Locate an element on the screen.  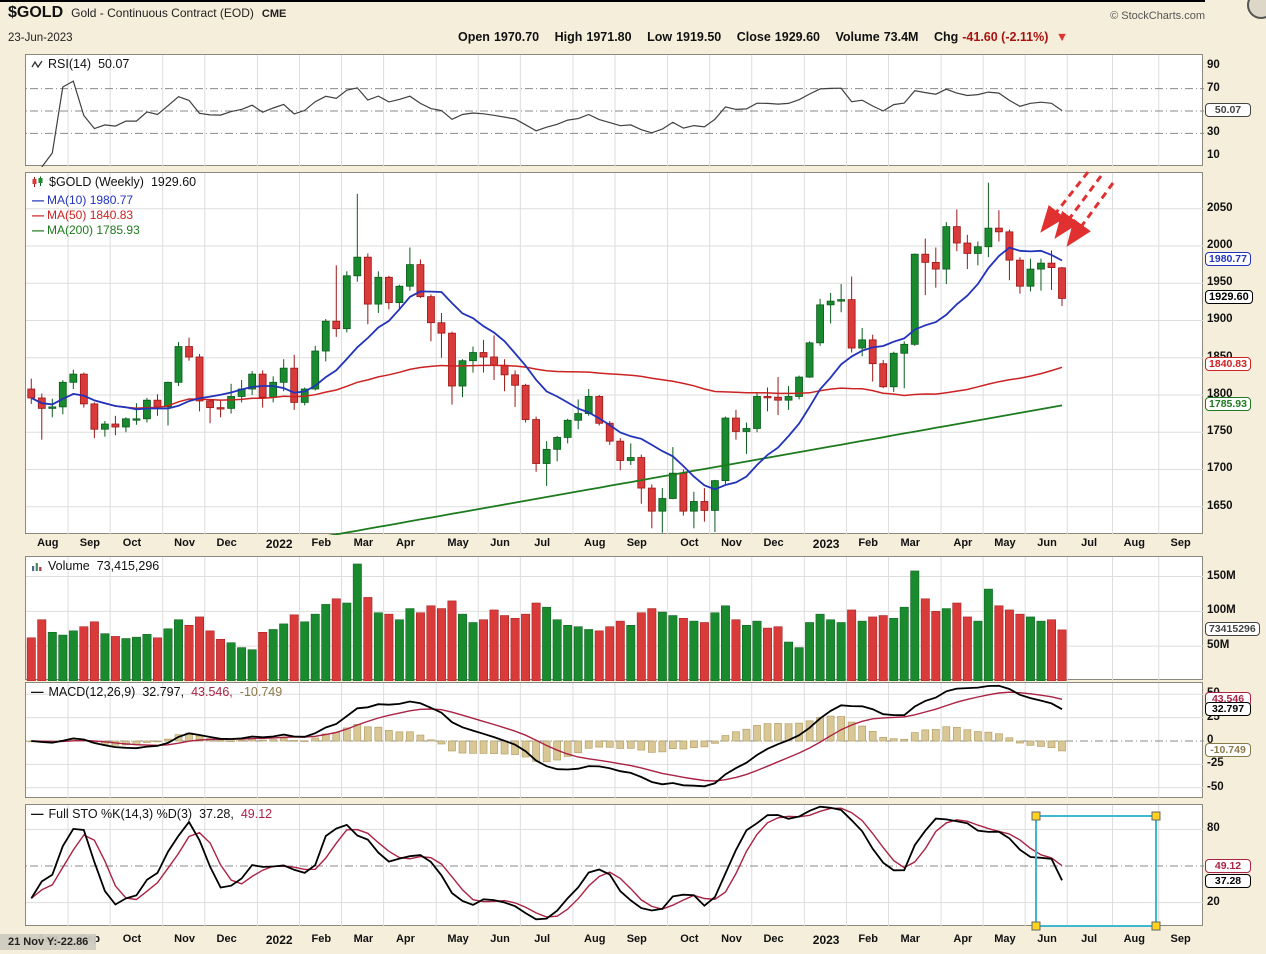
ma50-swatch-icon: — is located at coordinates (38, 215).